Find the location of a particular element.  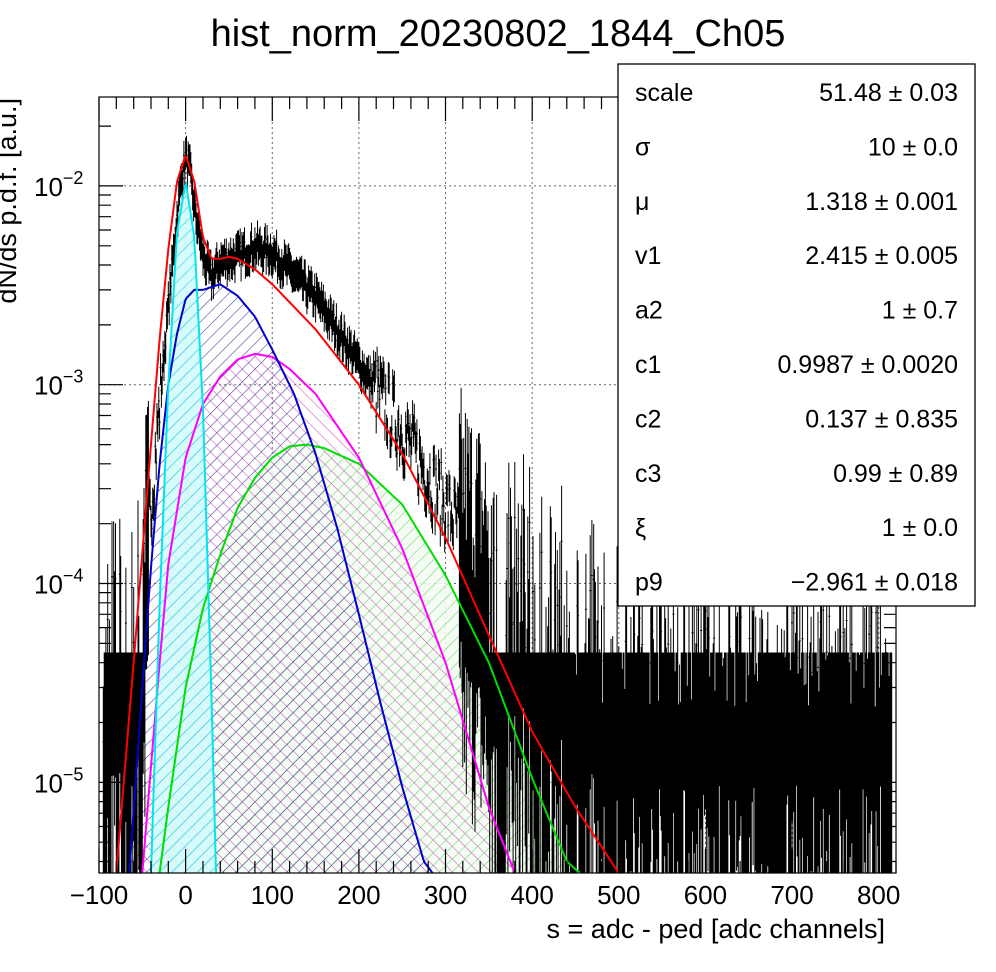

fit-param-value: 51.48 ± 0.03 is located at coordinates (888, 93).